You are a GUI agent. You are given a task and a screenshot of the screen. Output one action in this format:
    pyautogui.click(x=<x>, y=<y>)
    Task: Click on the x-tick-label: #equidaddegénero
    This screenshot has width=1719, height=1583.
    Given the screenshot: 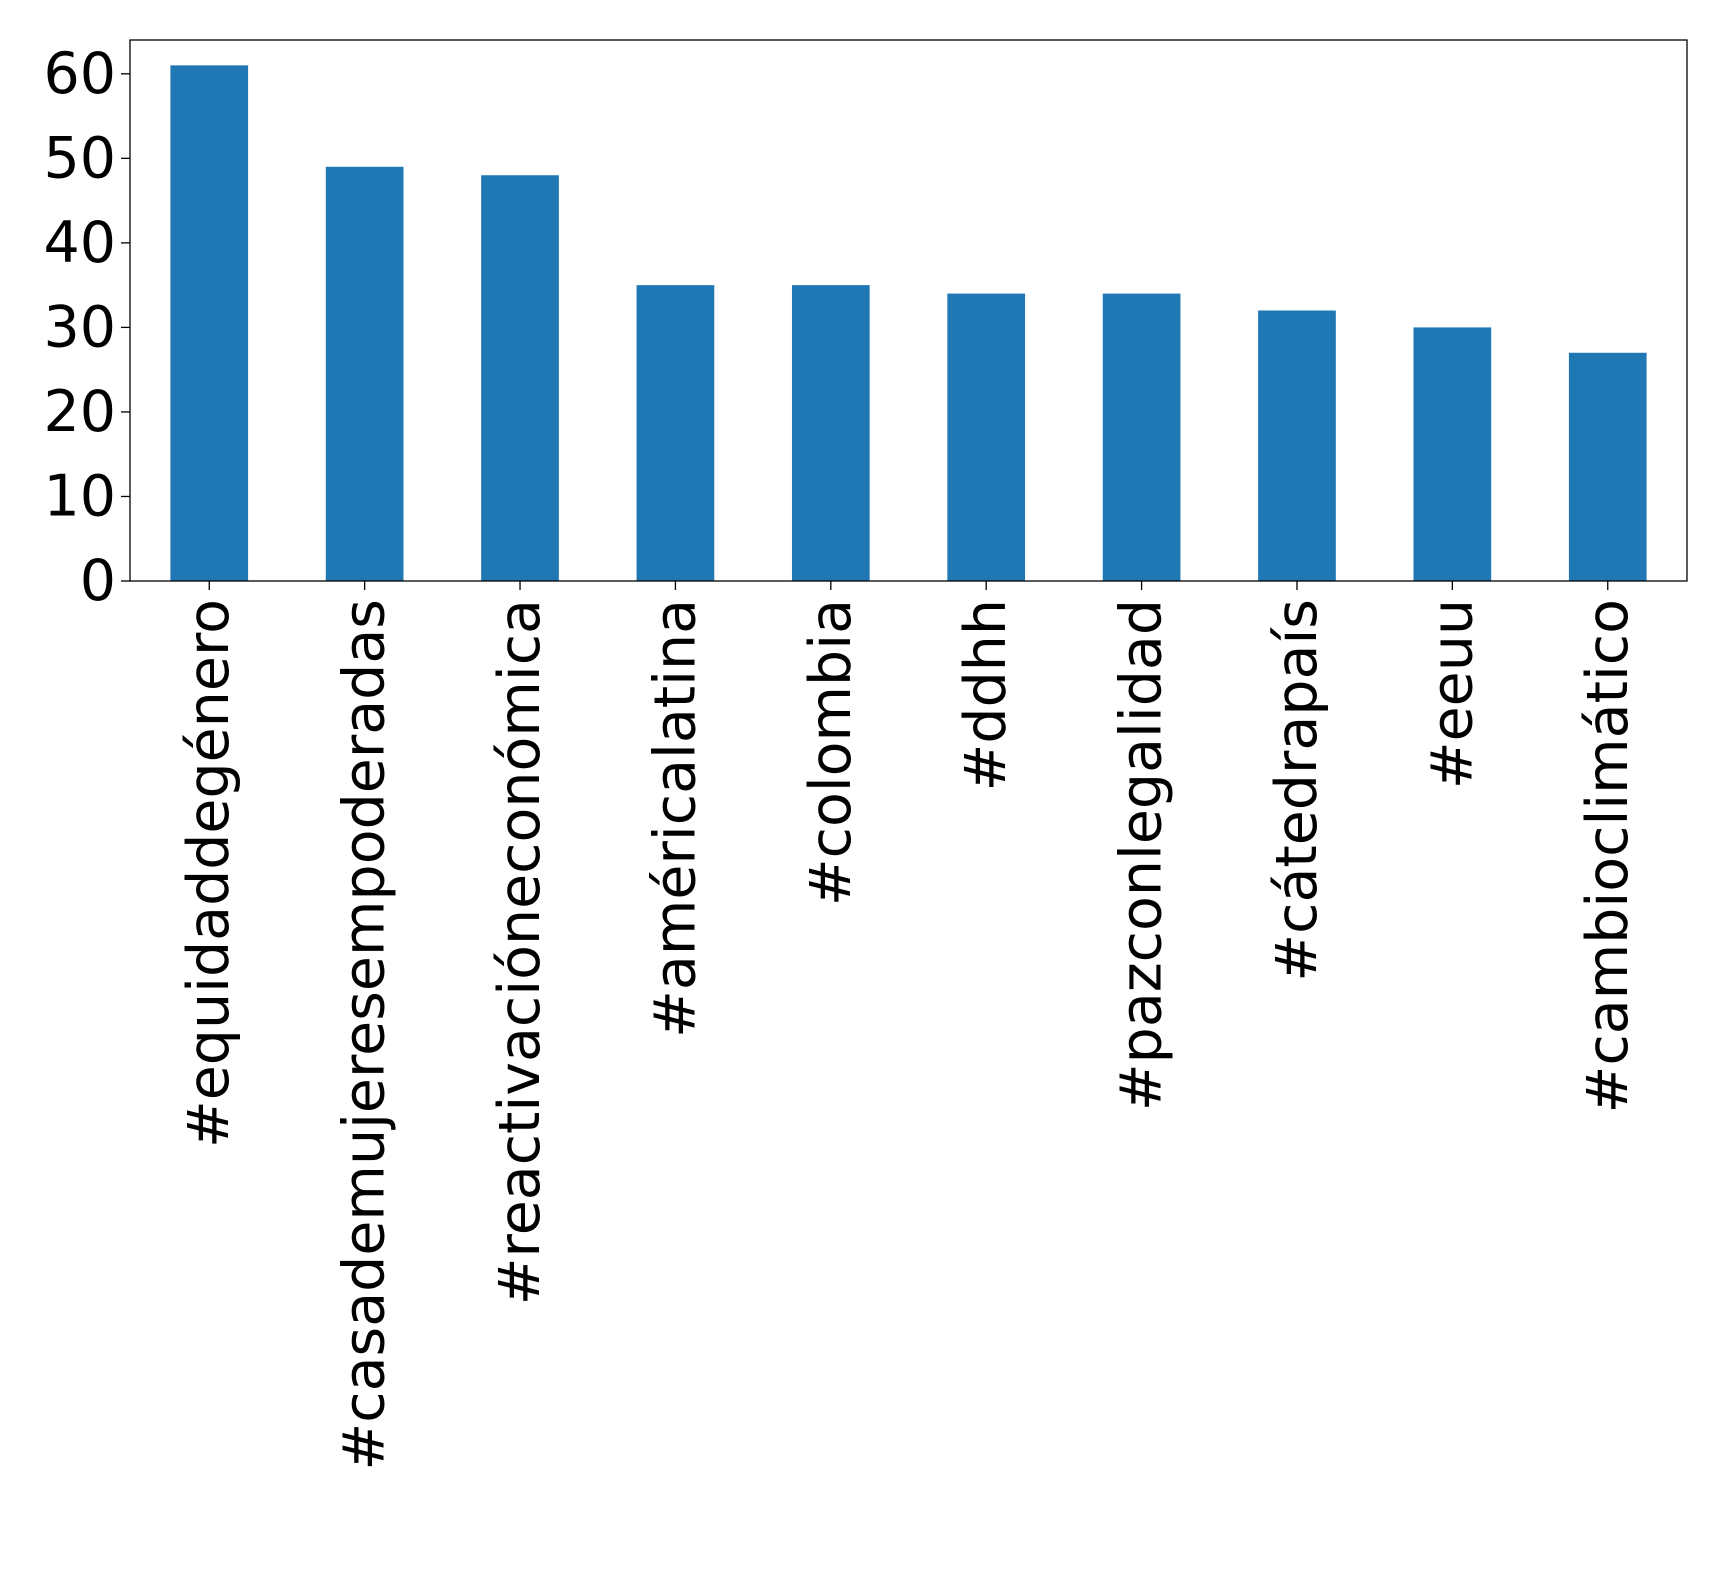 What is the action you would take?
    pyautogui.click(x=209, y=873)
    